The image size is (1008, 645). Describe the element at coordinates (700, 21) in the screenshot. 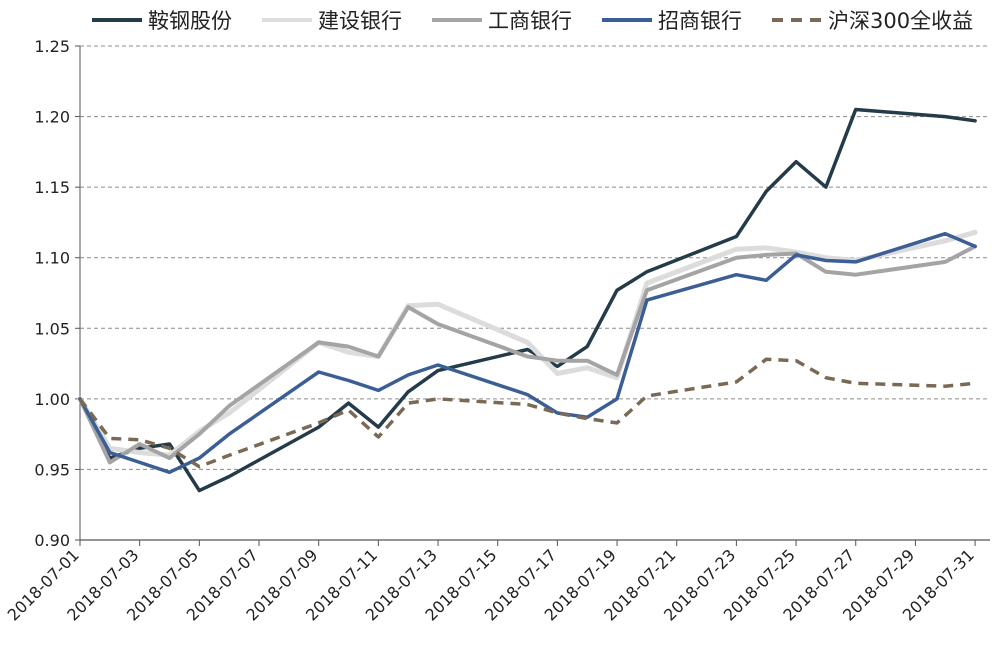

I see `legend-label: 招商银行` at that location.